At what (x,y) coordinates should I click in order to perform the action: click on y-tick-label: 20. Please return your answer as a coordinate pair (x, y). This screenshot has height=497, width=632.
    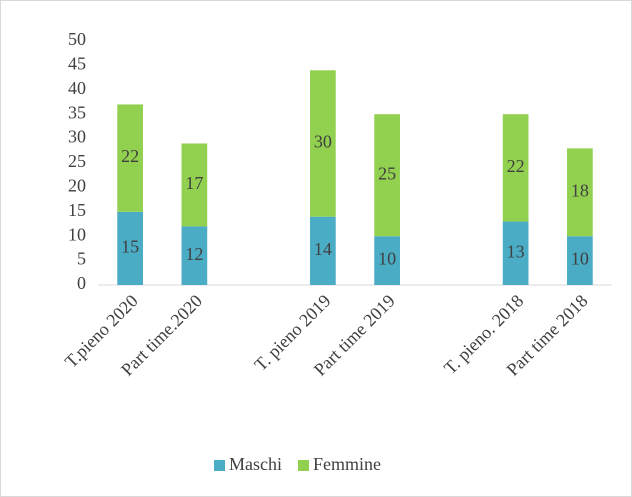
    Looking at the image, I should click on (77, 186).